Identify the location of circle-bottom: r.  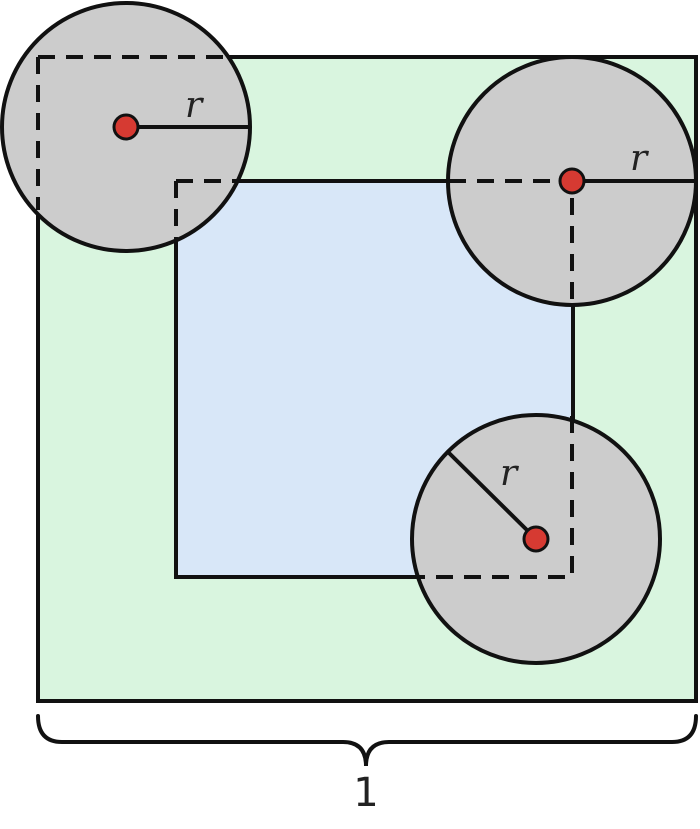
(536, 539).